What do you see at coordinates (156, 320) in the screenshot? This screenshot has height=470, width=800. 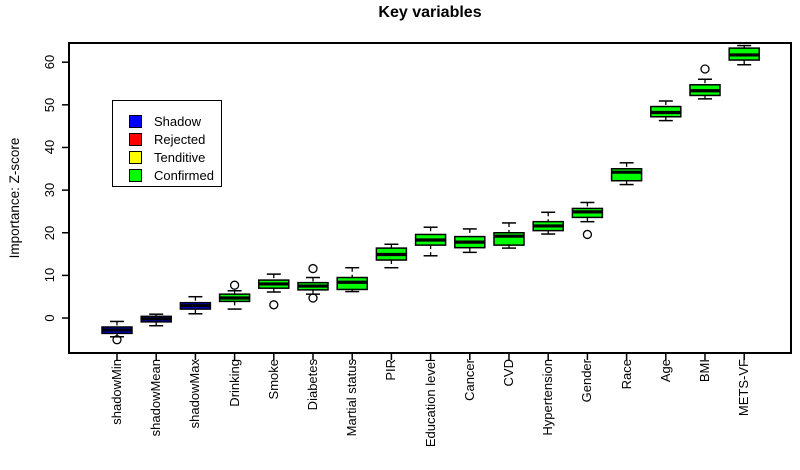 I see `boxplot-shadowmean` at bounding box center [156, 320].